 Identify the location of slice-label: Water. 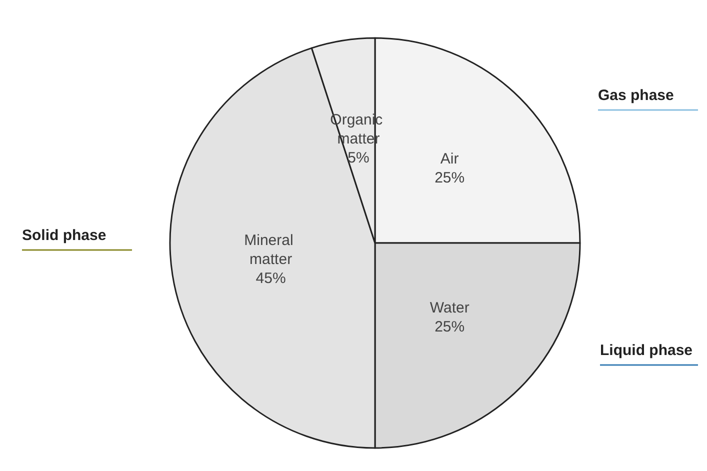
(450, 308).